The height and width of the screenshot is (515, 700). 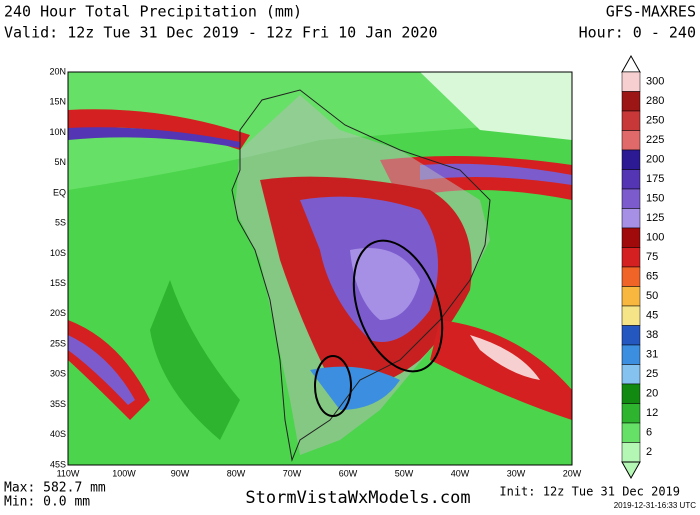 I want to click on colorbar-label: 200, so click(x=655, y=160).